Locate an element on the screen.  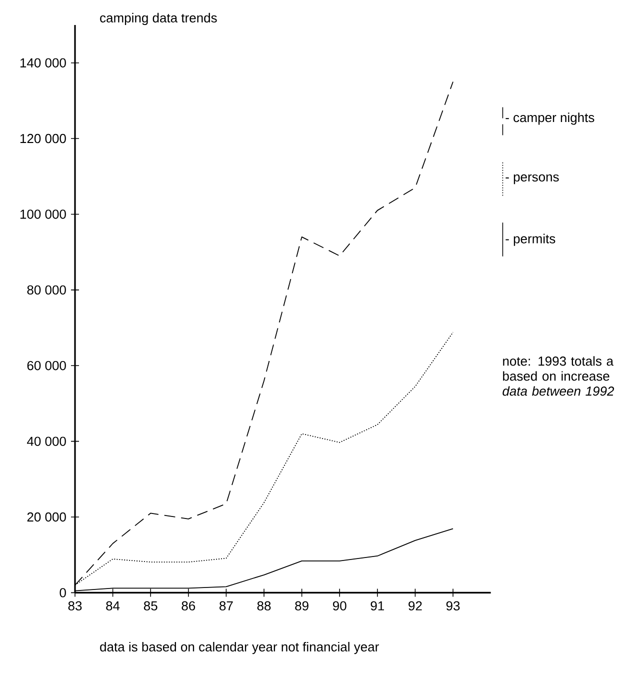
x-tick-label: 90 is located at coordinates (339, 605).